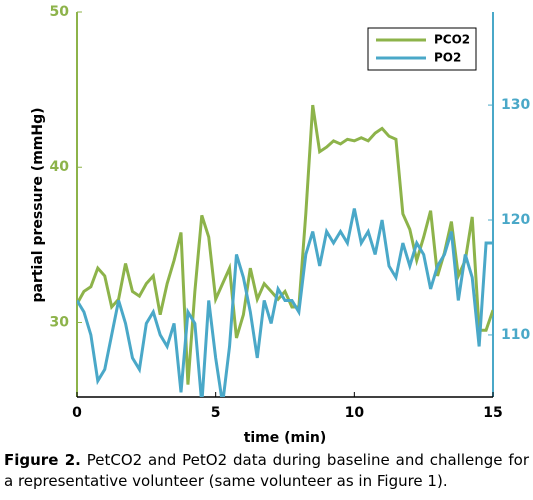 Image resolution: width=533 pixels, height=500 pixels. Describe the element at coordinates (422, 49) in the screenshot. I see `legend-box` at that location.